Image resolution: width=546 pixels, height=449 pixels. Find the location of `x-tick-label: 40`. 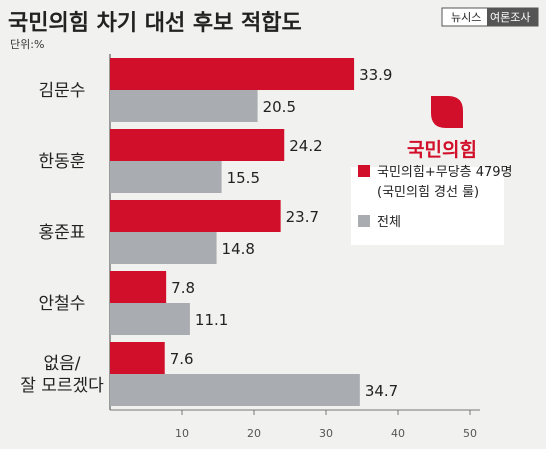

x-tick-label: 40 is located at coordinates (398, 433).